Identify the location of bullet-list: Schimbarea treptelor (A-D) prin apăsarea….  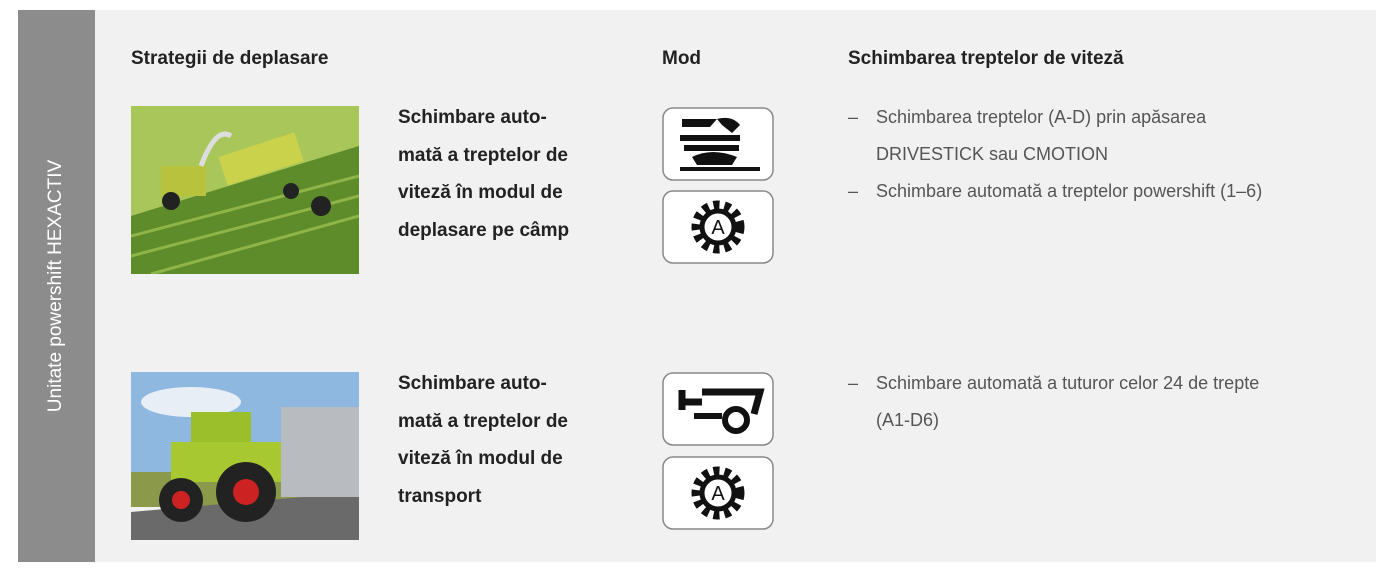
(1058, 154).